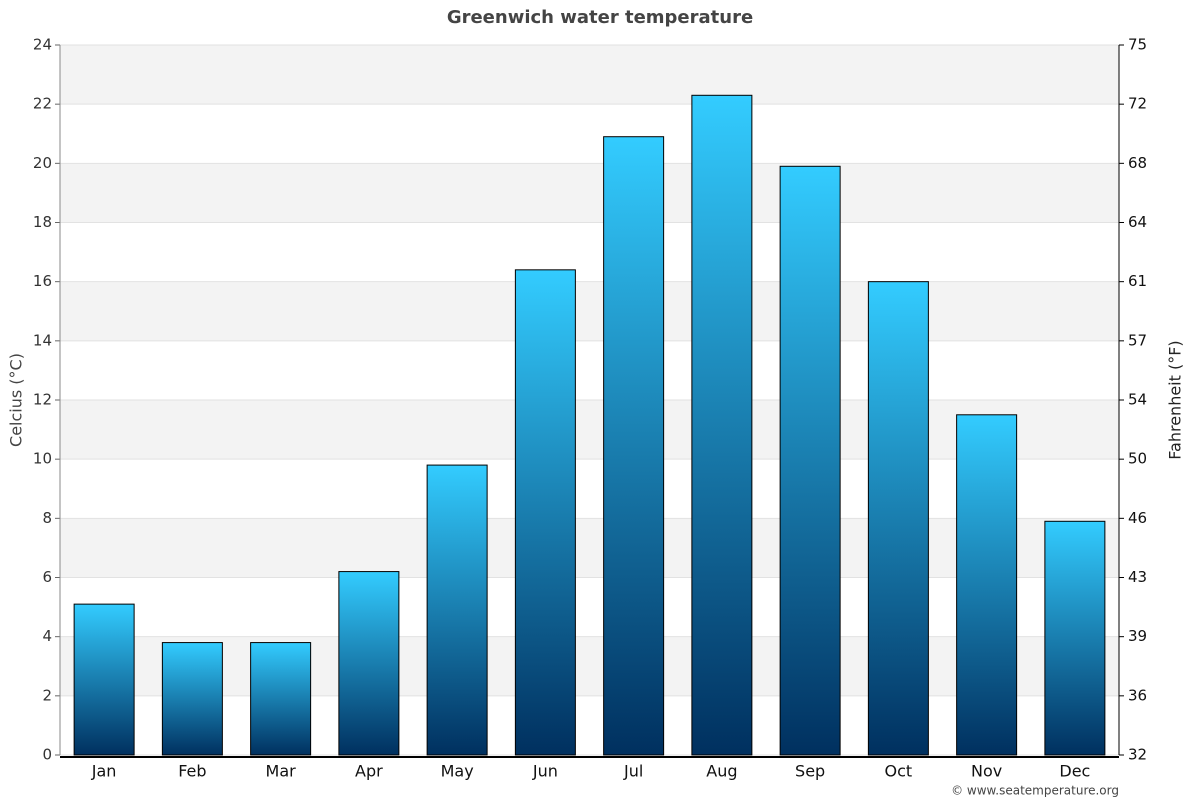  Describe the element at coordinates (1137, 281) in the screenshot. I see `y2-tick-label: 61` at that location.